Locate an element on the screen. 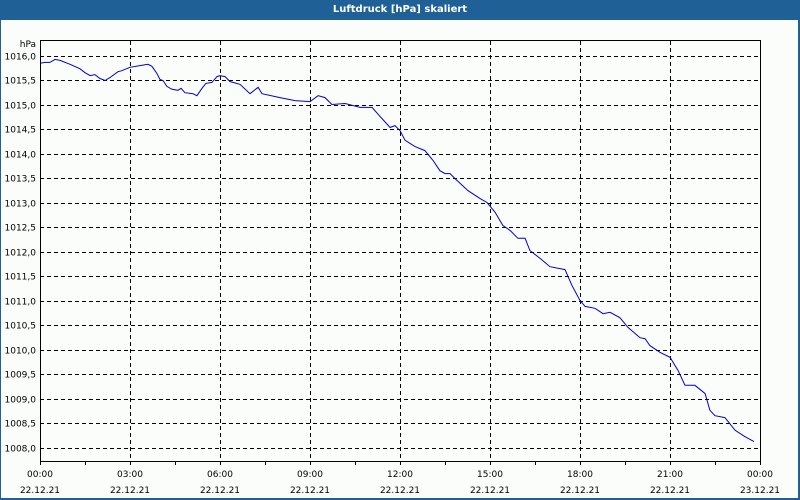 The height and width of the screenshot is (500, 800). x-tick-time-label: 21:00 is located at coordinates (670, 475).